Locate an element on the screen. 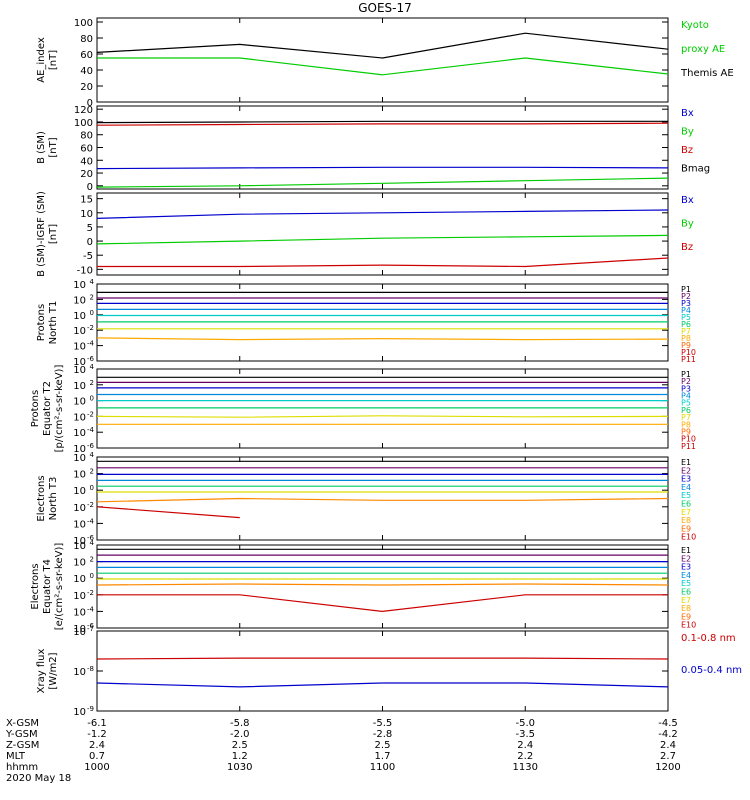 This screenshot has width=750, height=800. series-line-kyoto-proxy-ae is located at coordinates (383, 66).